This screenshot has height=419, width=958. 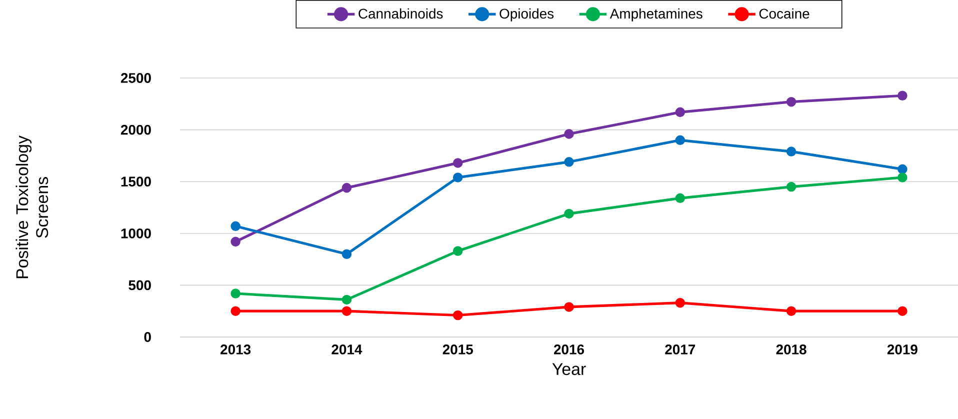 What do you see at coordinates (347, 349) in the screenshot?
I see `x-tick-label: 2014` at bounding box center [347, 349].